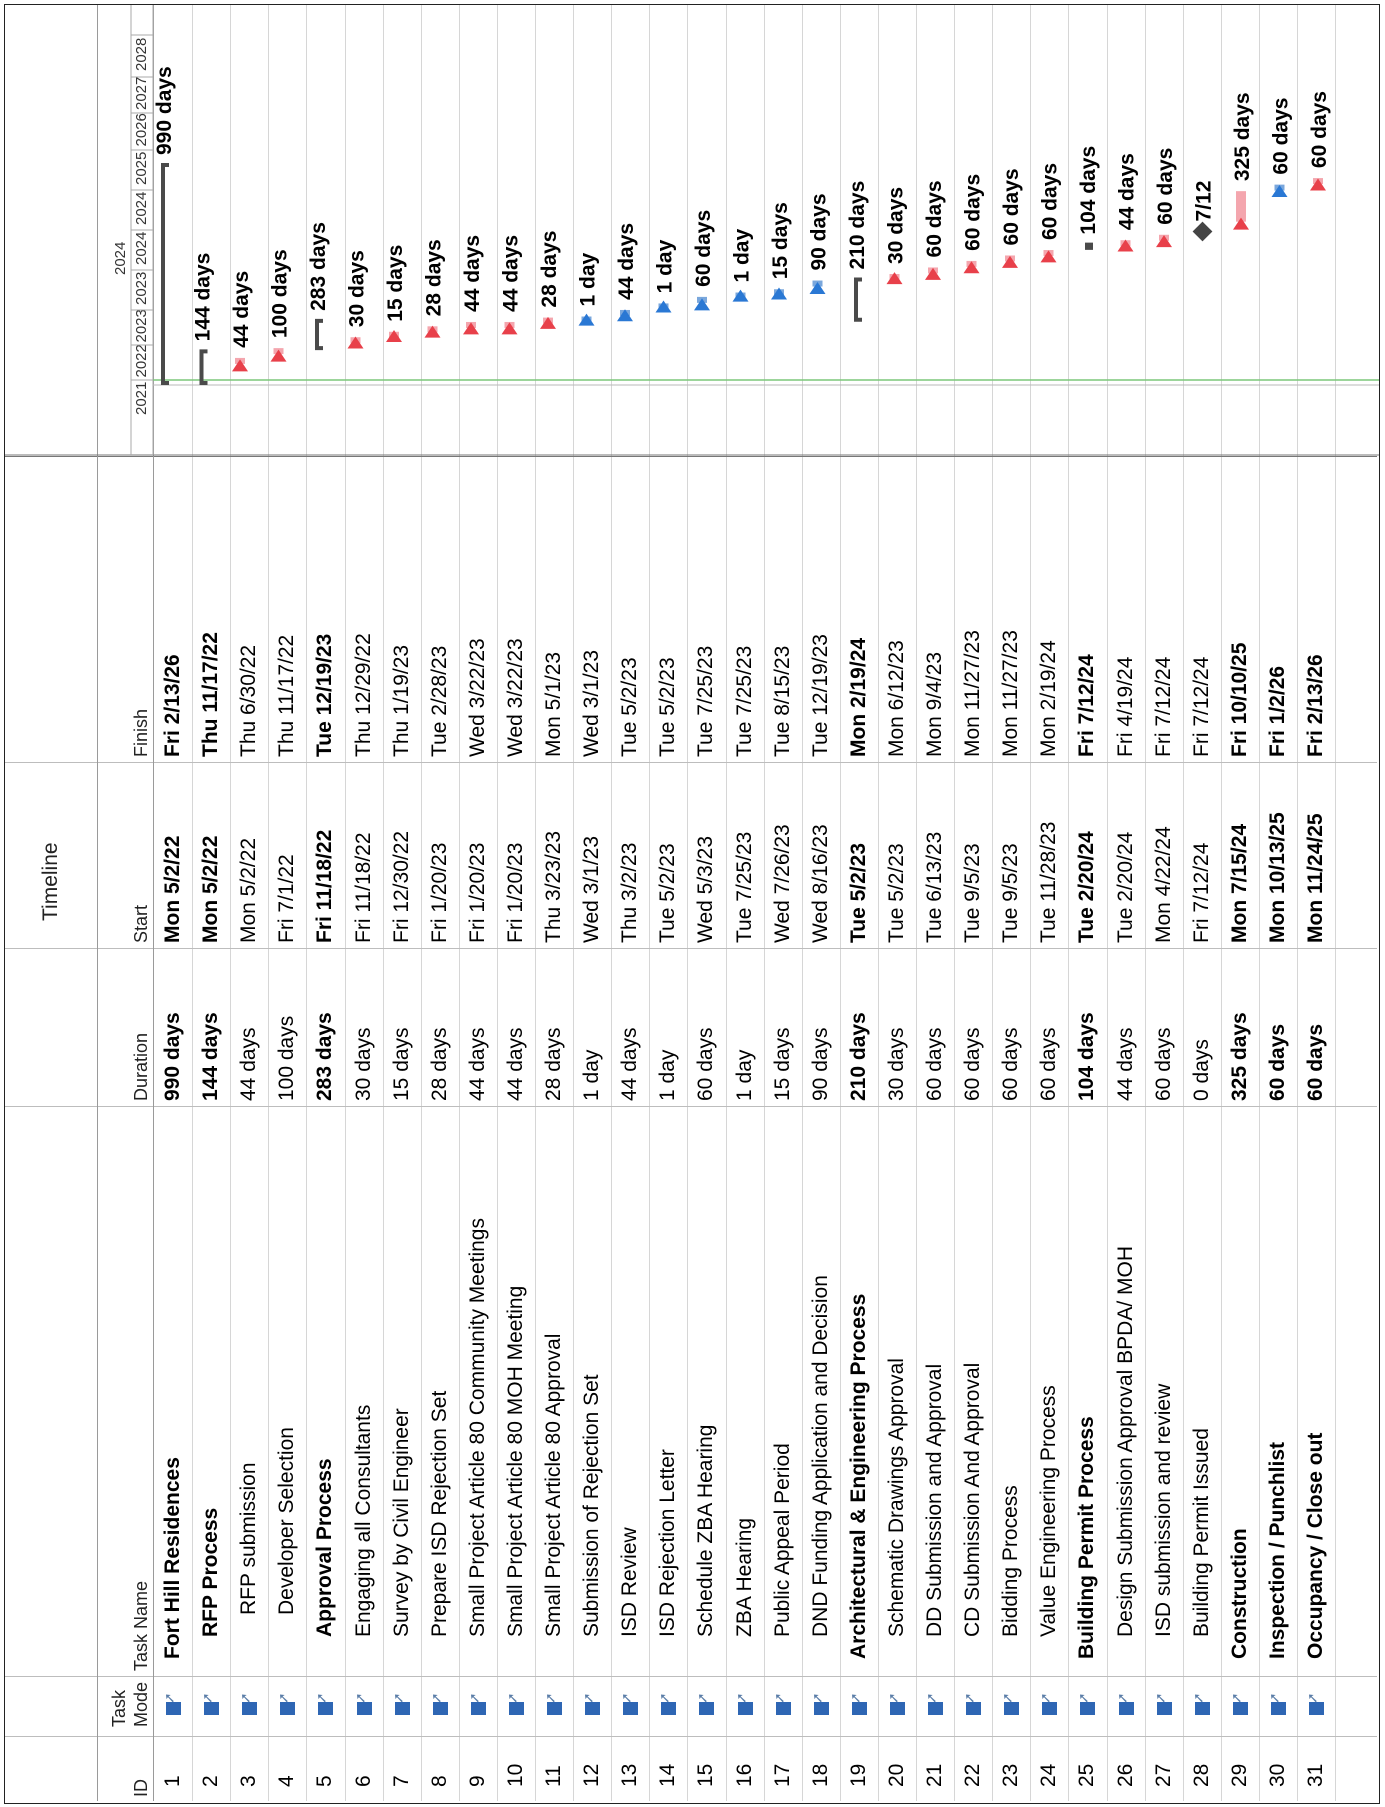  Describe the element at coordinates (1241, 206) in the screenshot. I see `task-bar` at that location.